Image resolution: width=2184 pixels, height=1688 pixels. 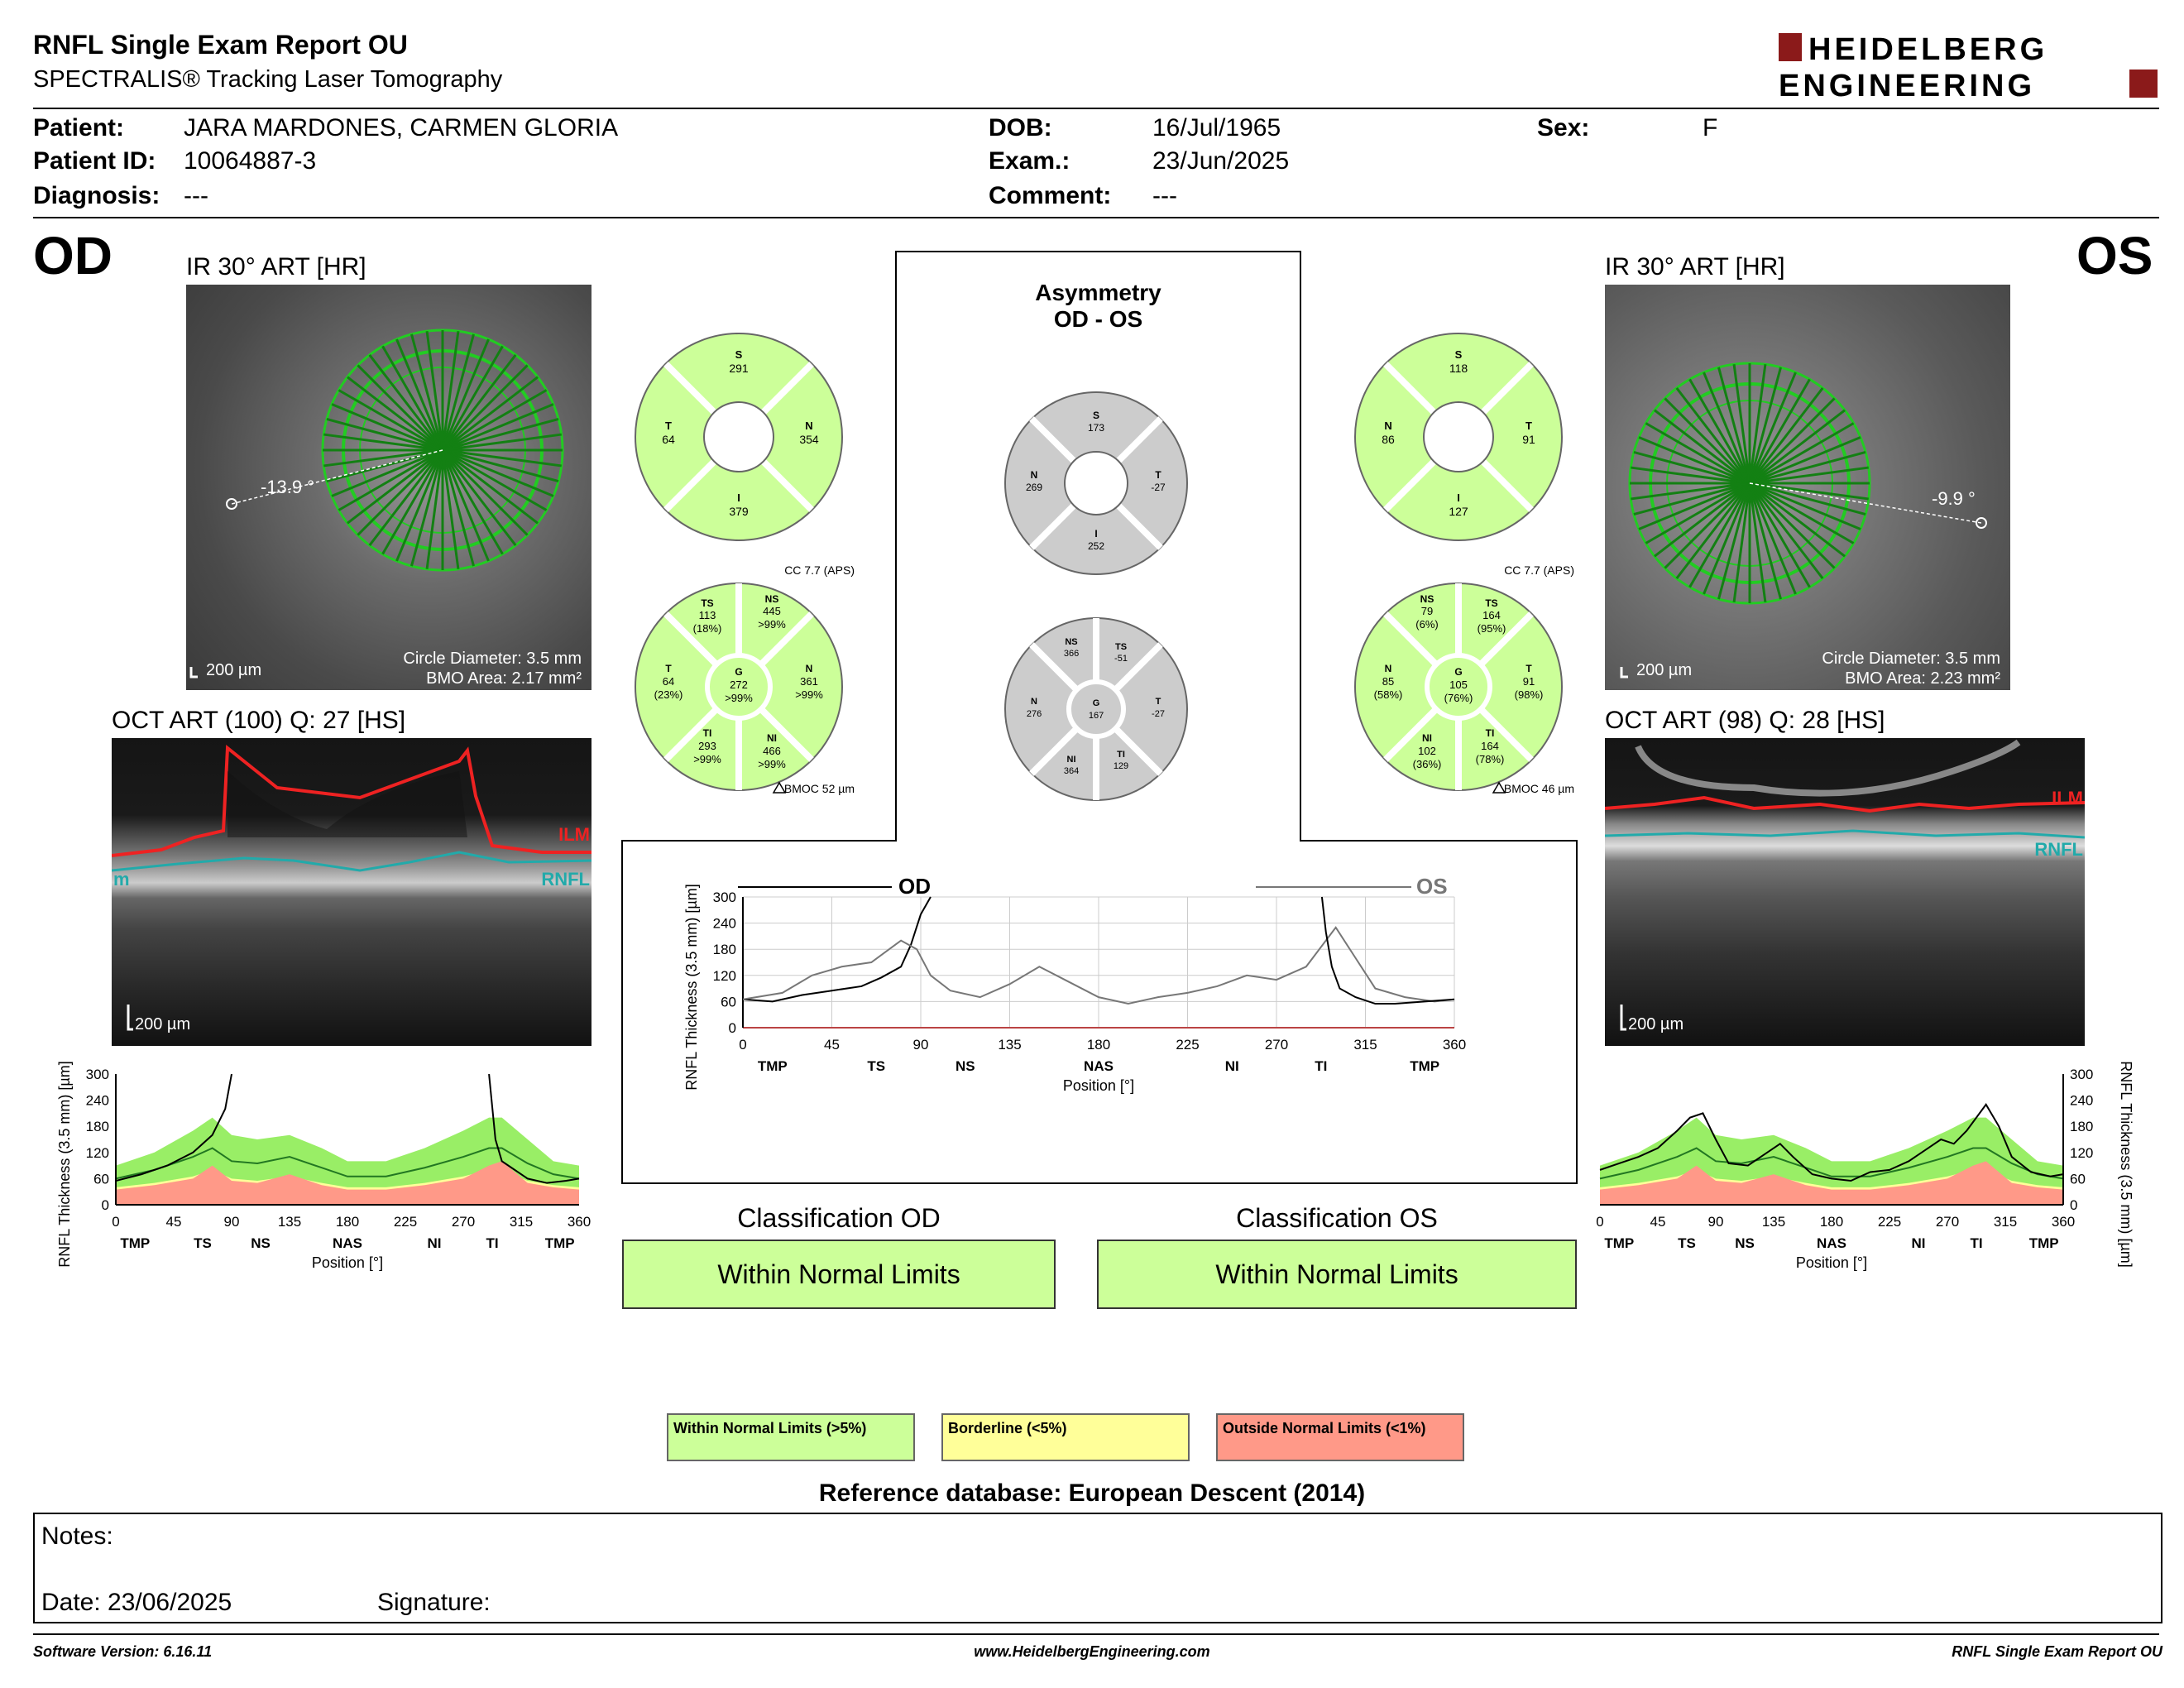 I want to click on y-tick-label: 0, so click(x=105, y=1205).